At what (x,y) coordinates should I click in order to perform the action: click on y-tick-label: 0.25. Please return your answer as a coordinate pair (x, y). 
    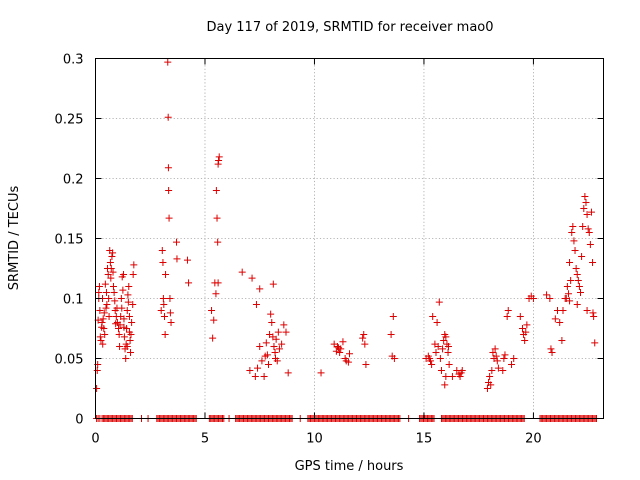
    Looking at the image, I should click on (69, 120).